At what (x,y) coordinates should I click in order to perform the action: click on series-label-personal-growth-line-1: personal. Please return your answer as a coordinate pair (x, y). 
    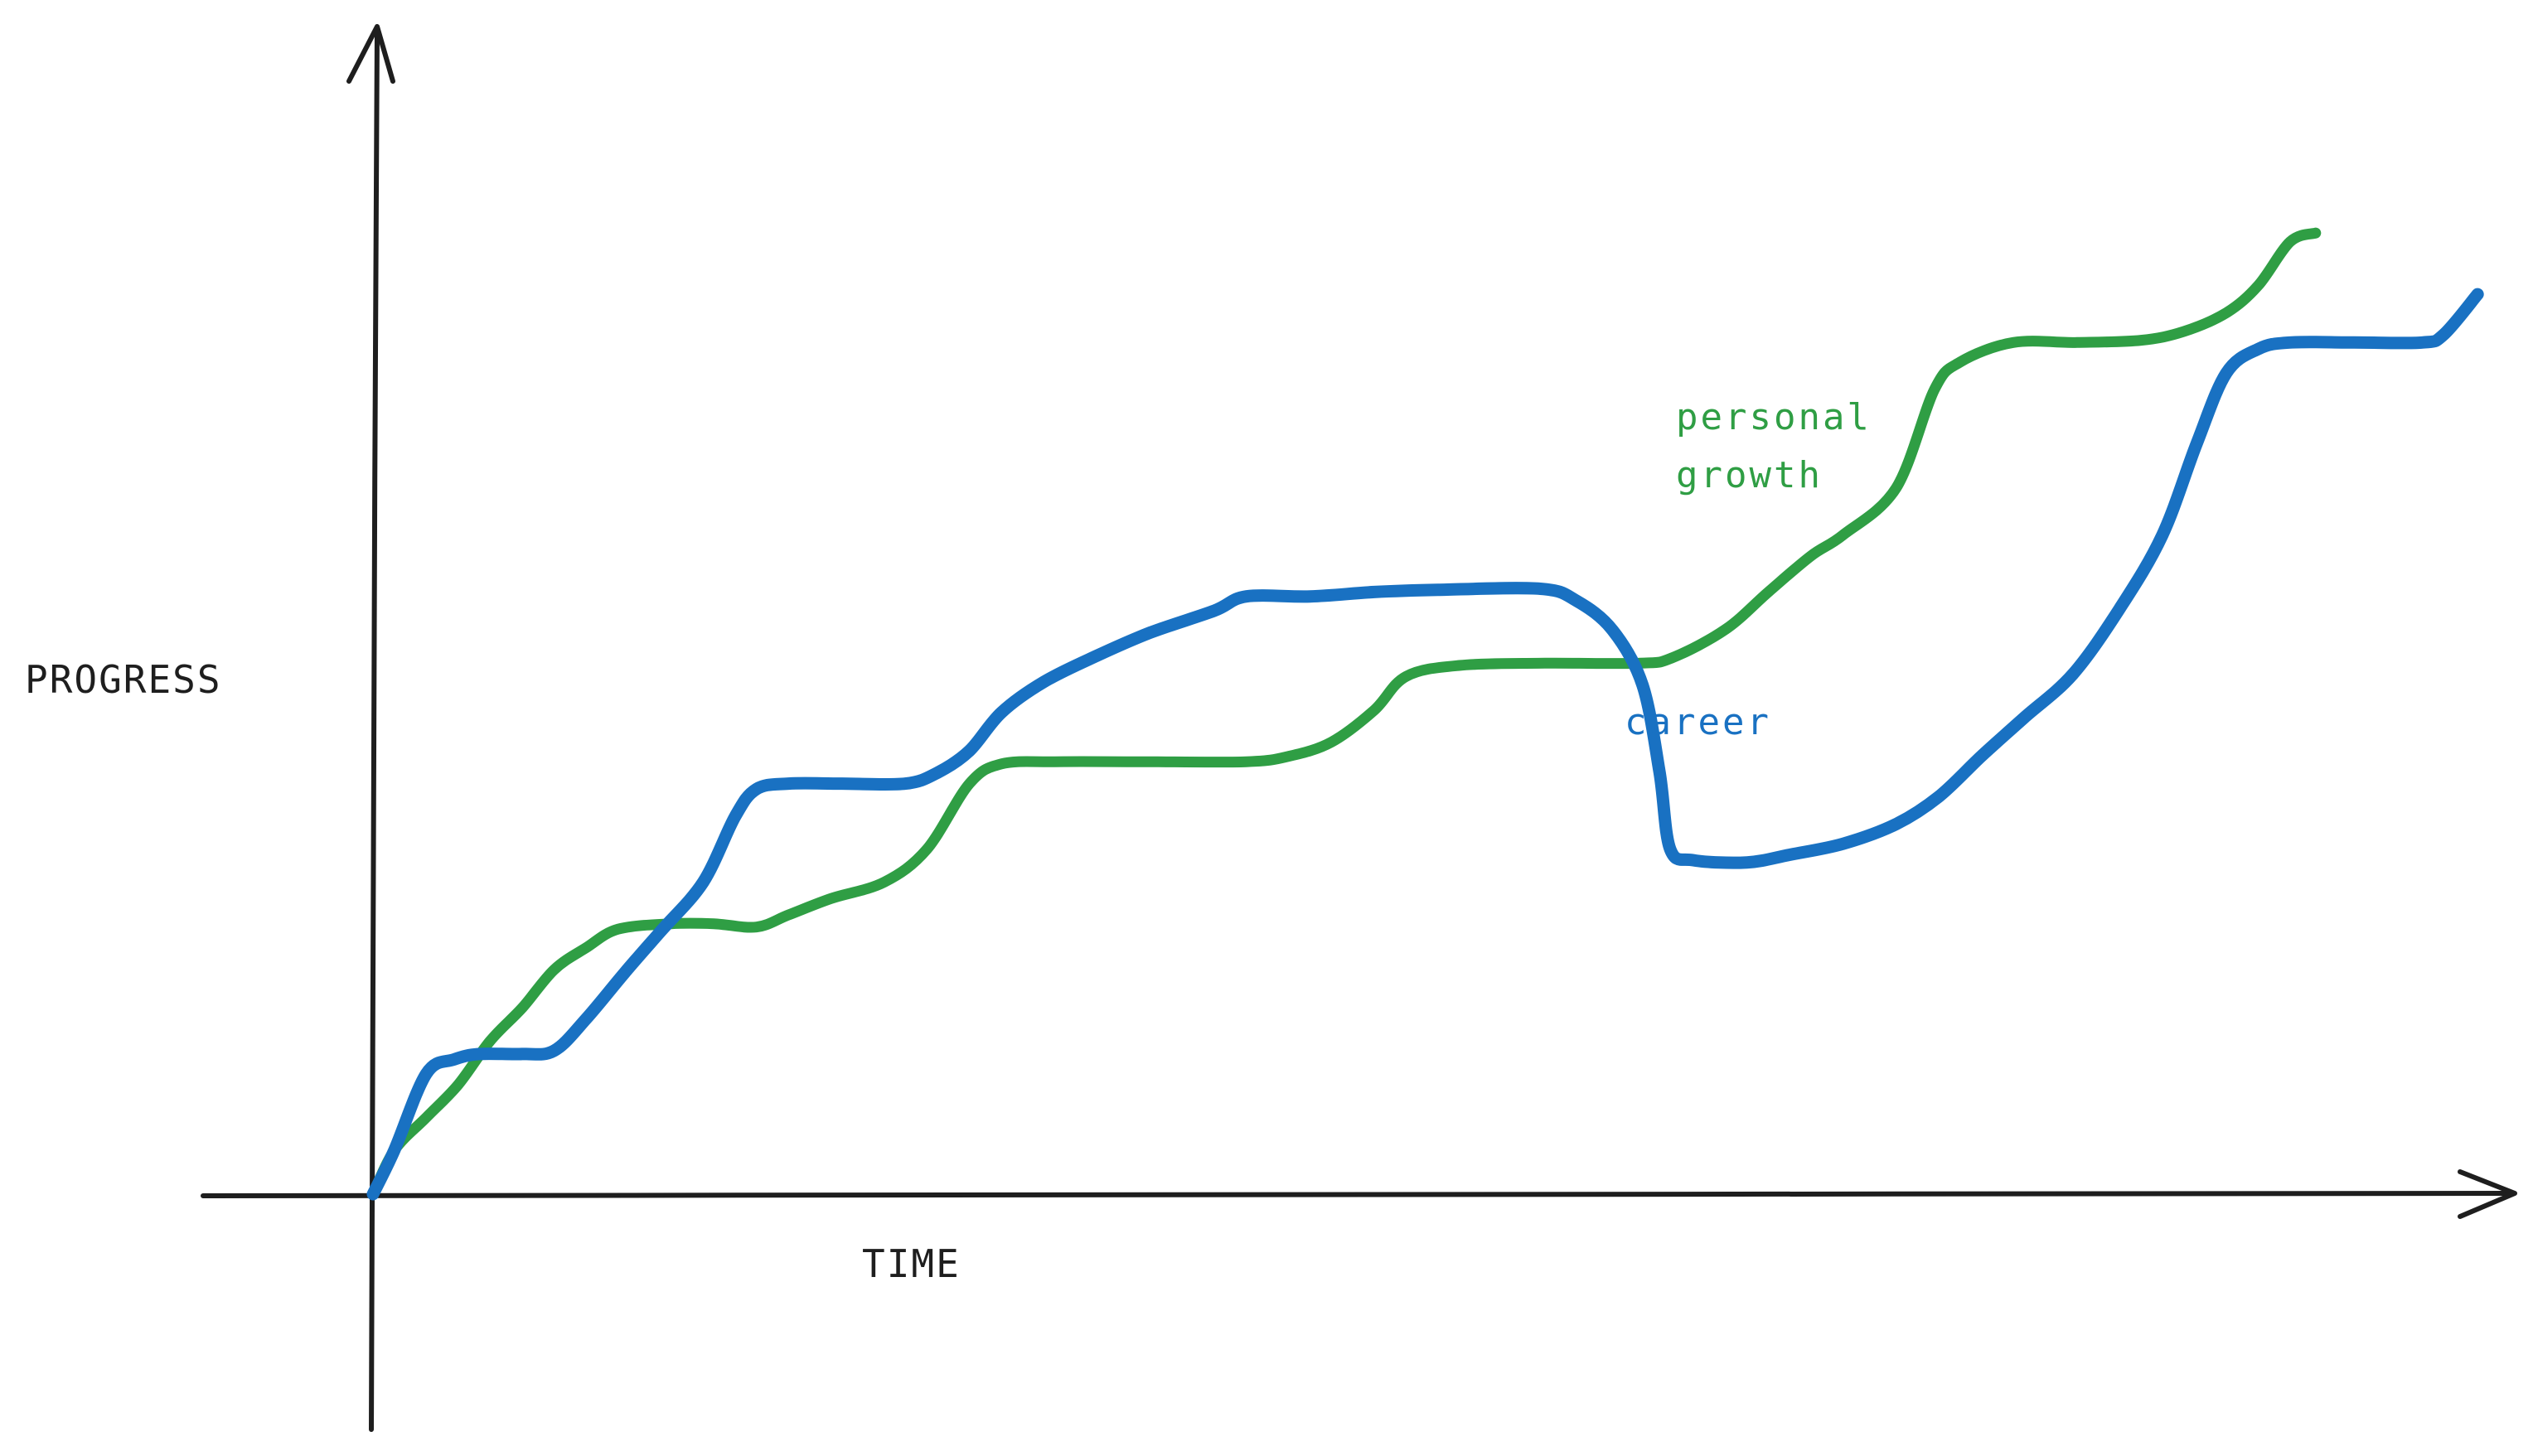
    Looking at the image, I should click on (1774, 417).